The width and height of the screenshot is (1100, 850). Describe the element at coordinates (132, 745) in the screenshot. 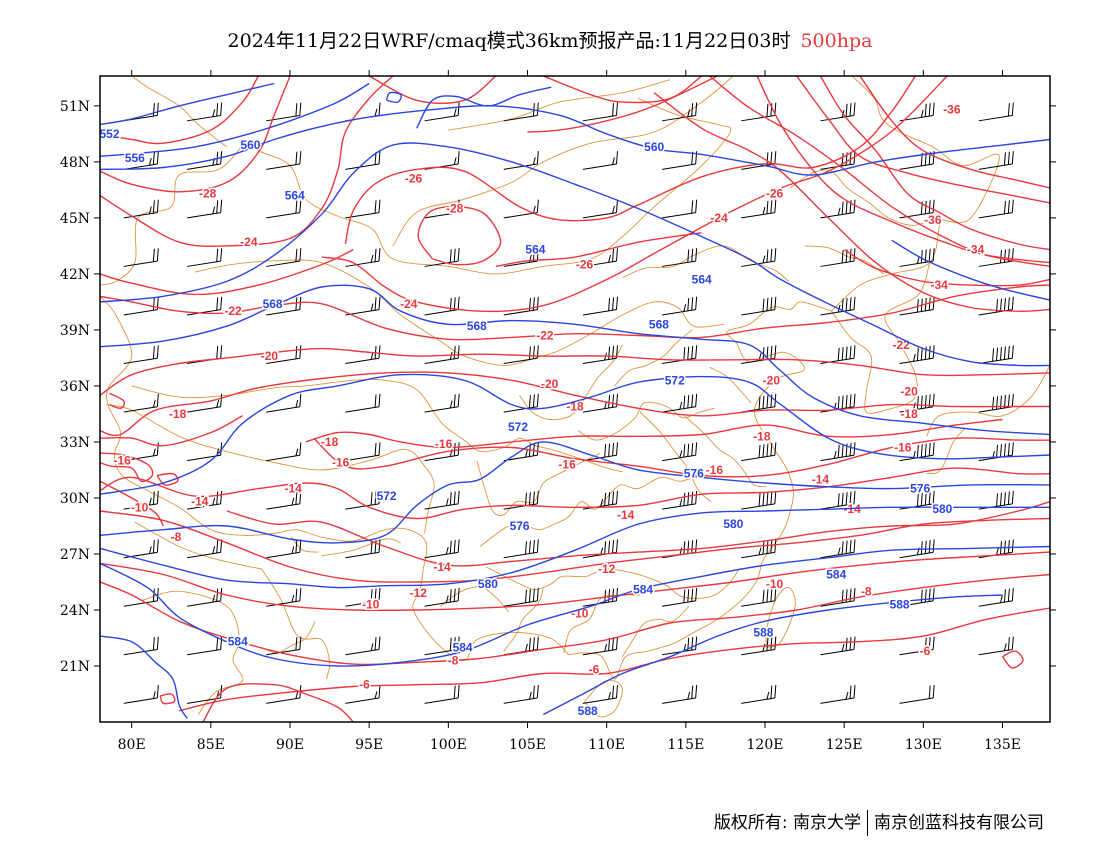

I see `lon-tick-label: 80E` at that location.